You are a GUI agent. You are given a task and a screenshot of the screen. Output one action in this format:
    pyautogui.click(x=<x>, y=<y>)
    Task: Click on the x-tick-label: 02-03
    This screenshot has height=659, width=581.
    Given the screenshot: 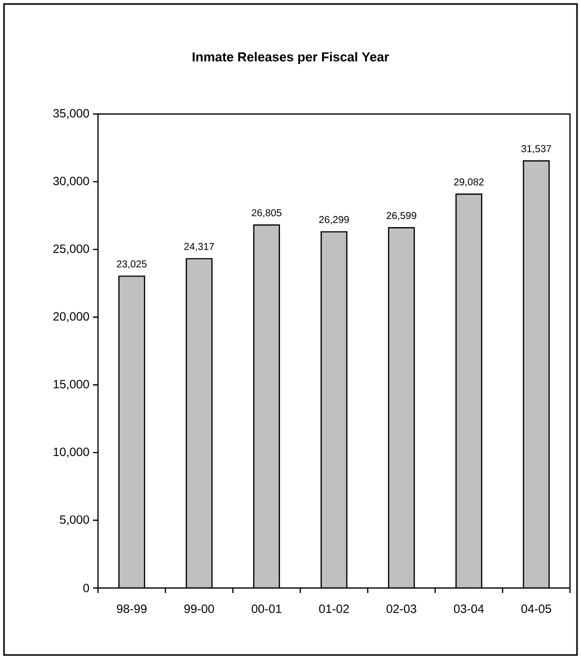 What is the action you would take?
    pyautogui.click(x=401, y=609)
    